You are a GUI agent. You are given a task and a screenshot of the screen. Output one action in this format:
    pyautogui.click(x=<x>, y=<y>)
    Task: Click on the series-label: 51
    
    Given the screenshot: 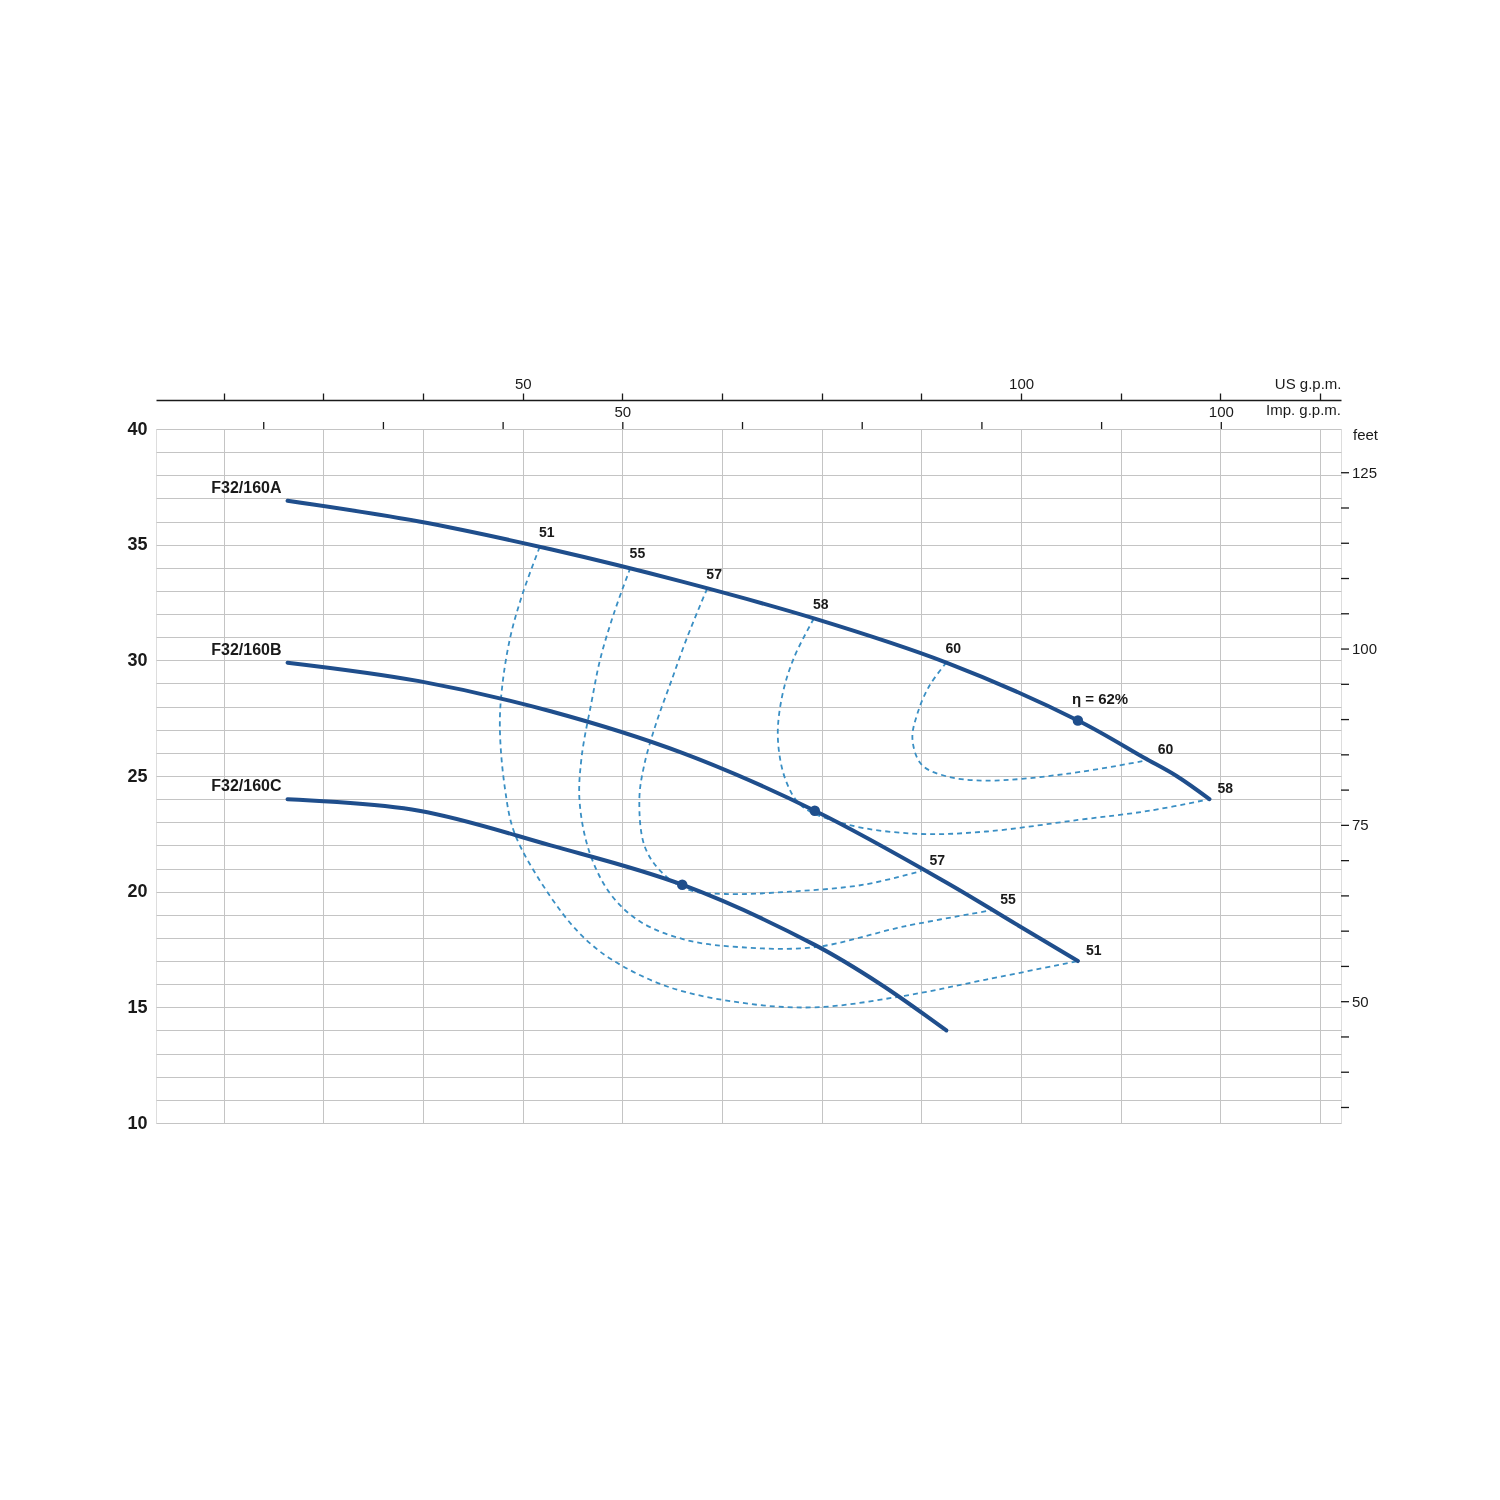 What is the action you would take?
    pyautogui.click(x=546, y=531)
    